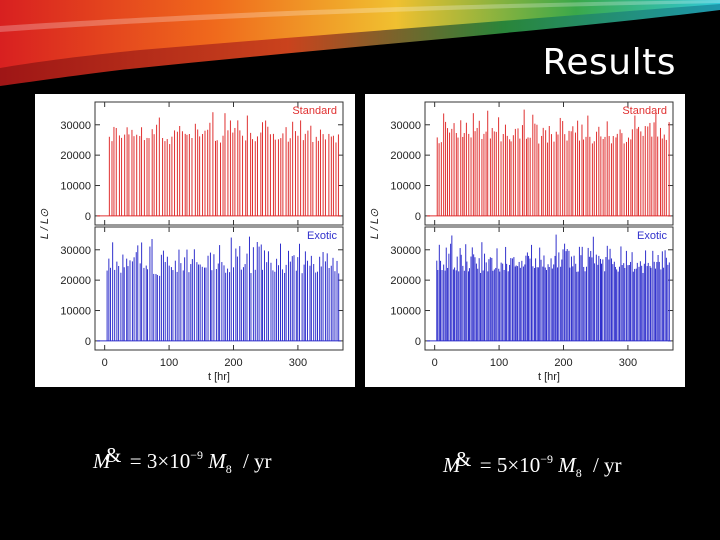 This screenshot has width=720, height=540. I want to click on banner-highlight, so click(360, 16).